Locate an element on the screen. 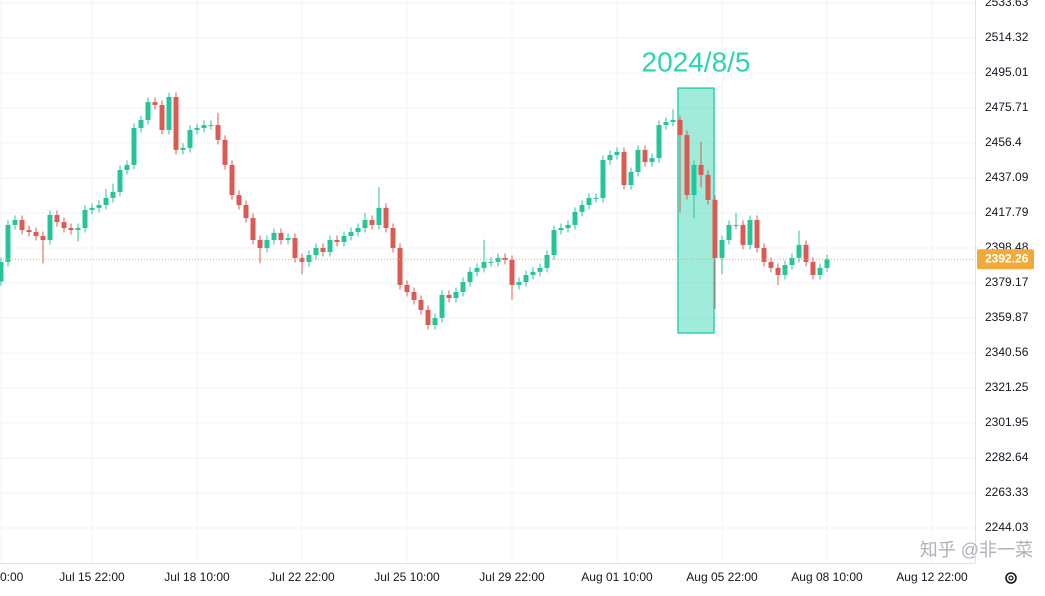  y-tick-label: 2263.33 is located at coordinates (1007, 492).